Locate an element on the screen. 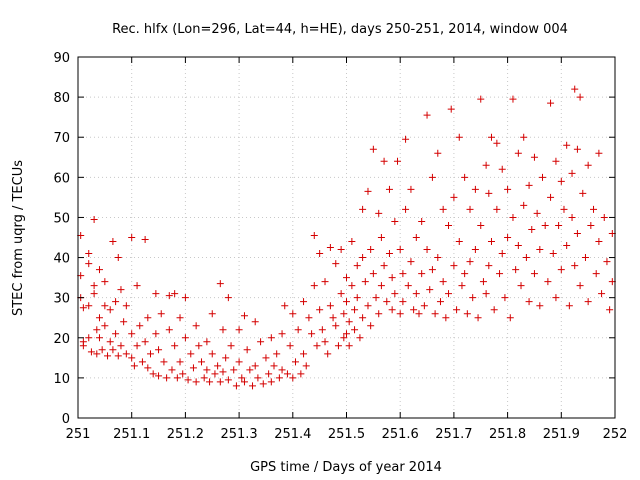  x-tick-label: 251.4 is located at coordinates (292, 434).